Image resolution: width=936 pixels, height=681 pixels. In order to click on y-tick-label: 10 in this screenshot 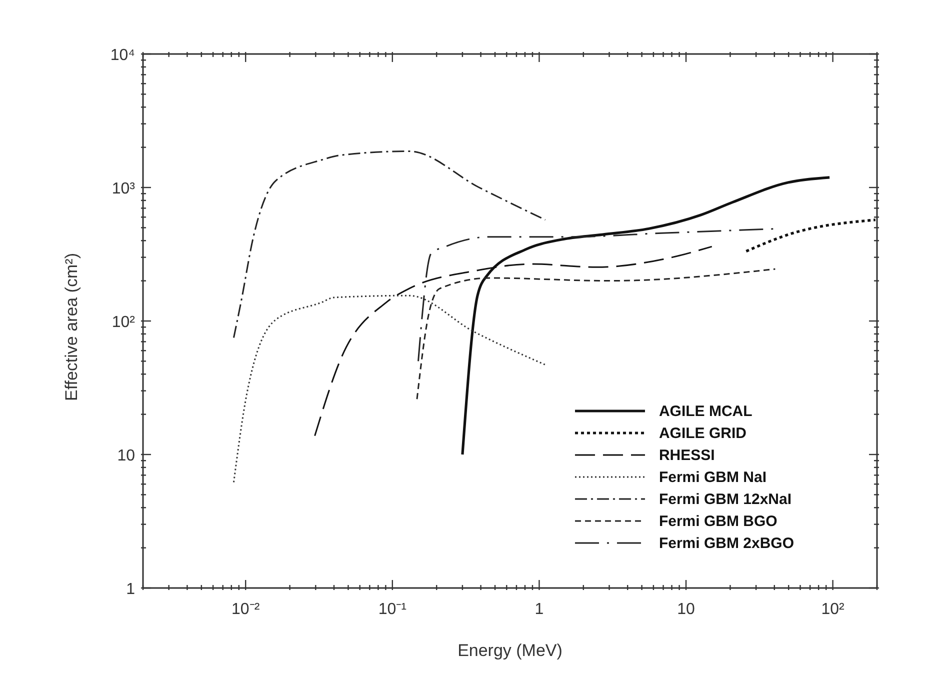, I will do `click(126, 456)`.